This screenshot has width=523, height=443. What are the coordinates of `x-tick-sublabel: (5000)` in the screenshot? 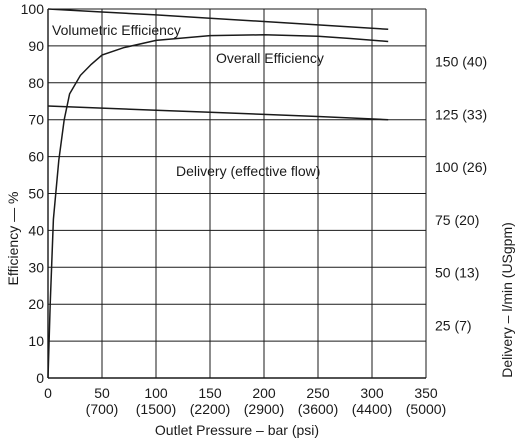 It's located at (426, 409).